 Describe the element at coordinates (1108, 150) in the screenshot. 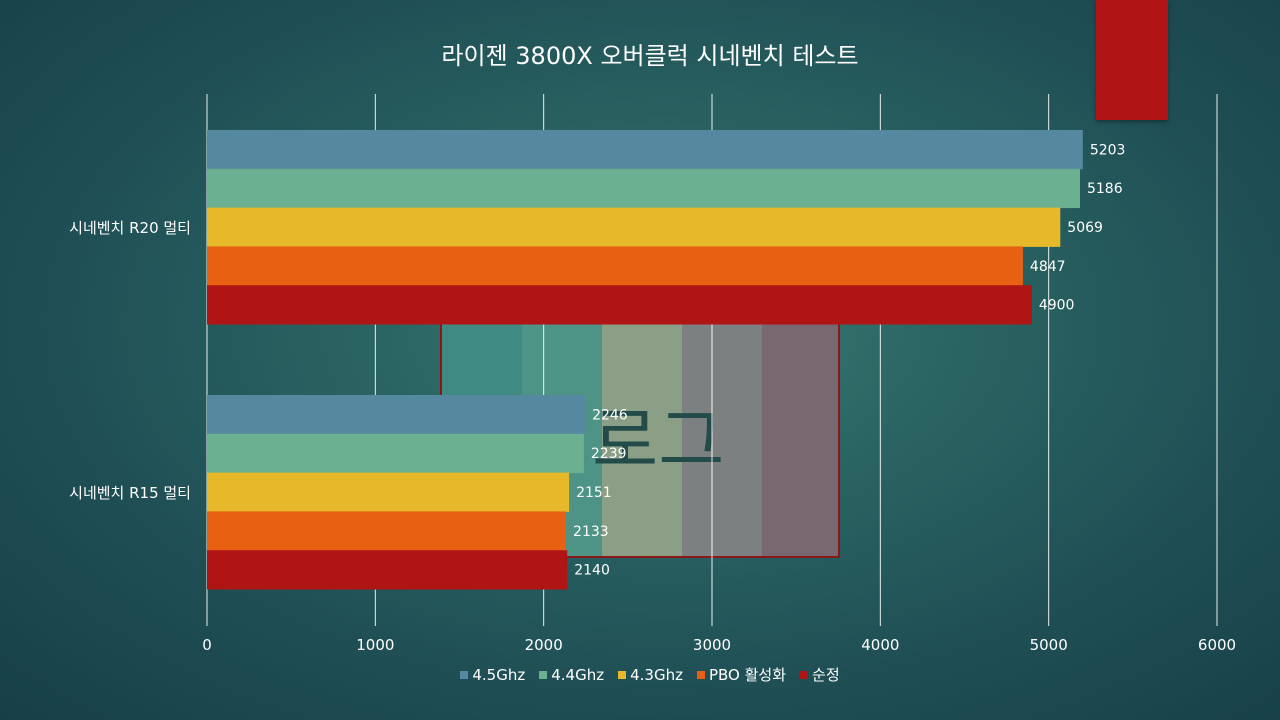

I see `data-label: 5203` at that location.